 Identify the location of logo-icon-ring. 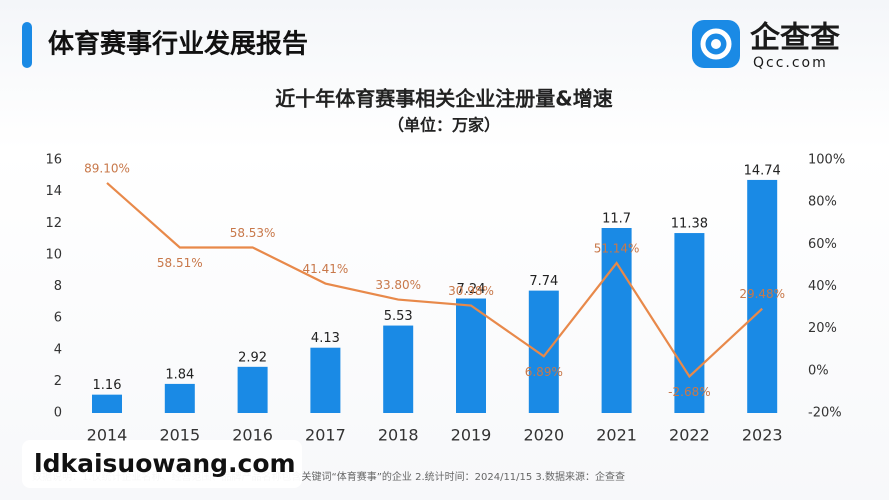
(716, 44).